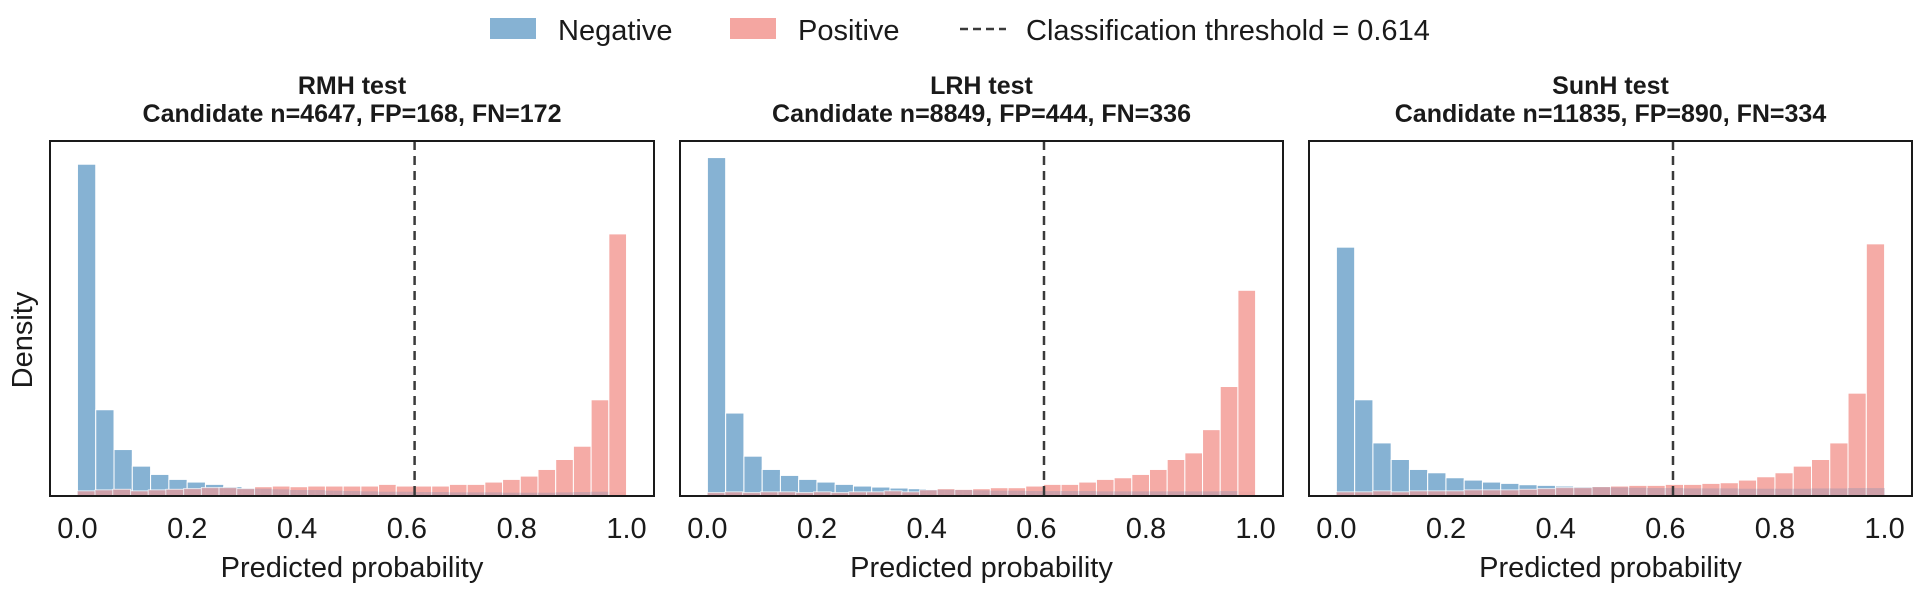  I want to click on legend-threshold-label: Classification threshold = 0.614, so click(1228, 31).